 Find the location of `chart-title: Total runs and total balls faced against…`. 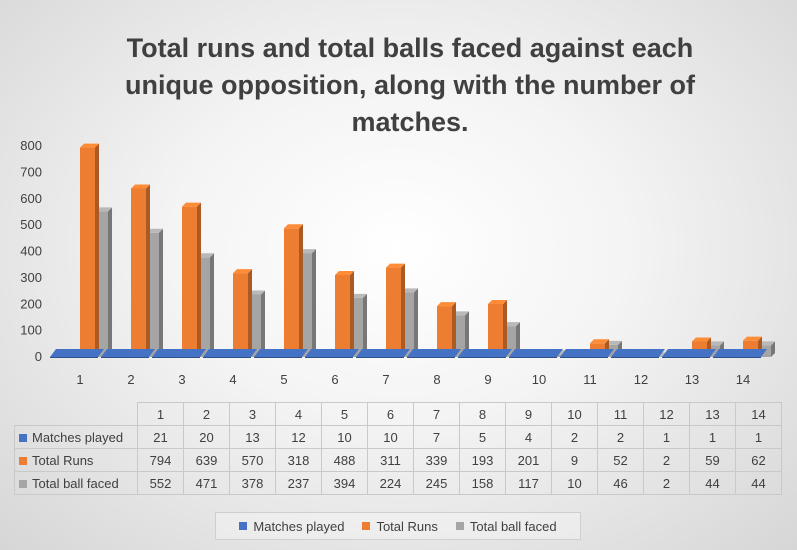

chart-title: Total runs and total balls faced against… is located at coordinates (410, 85).